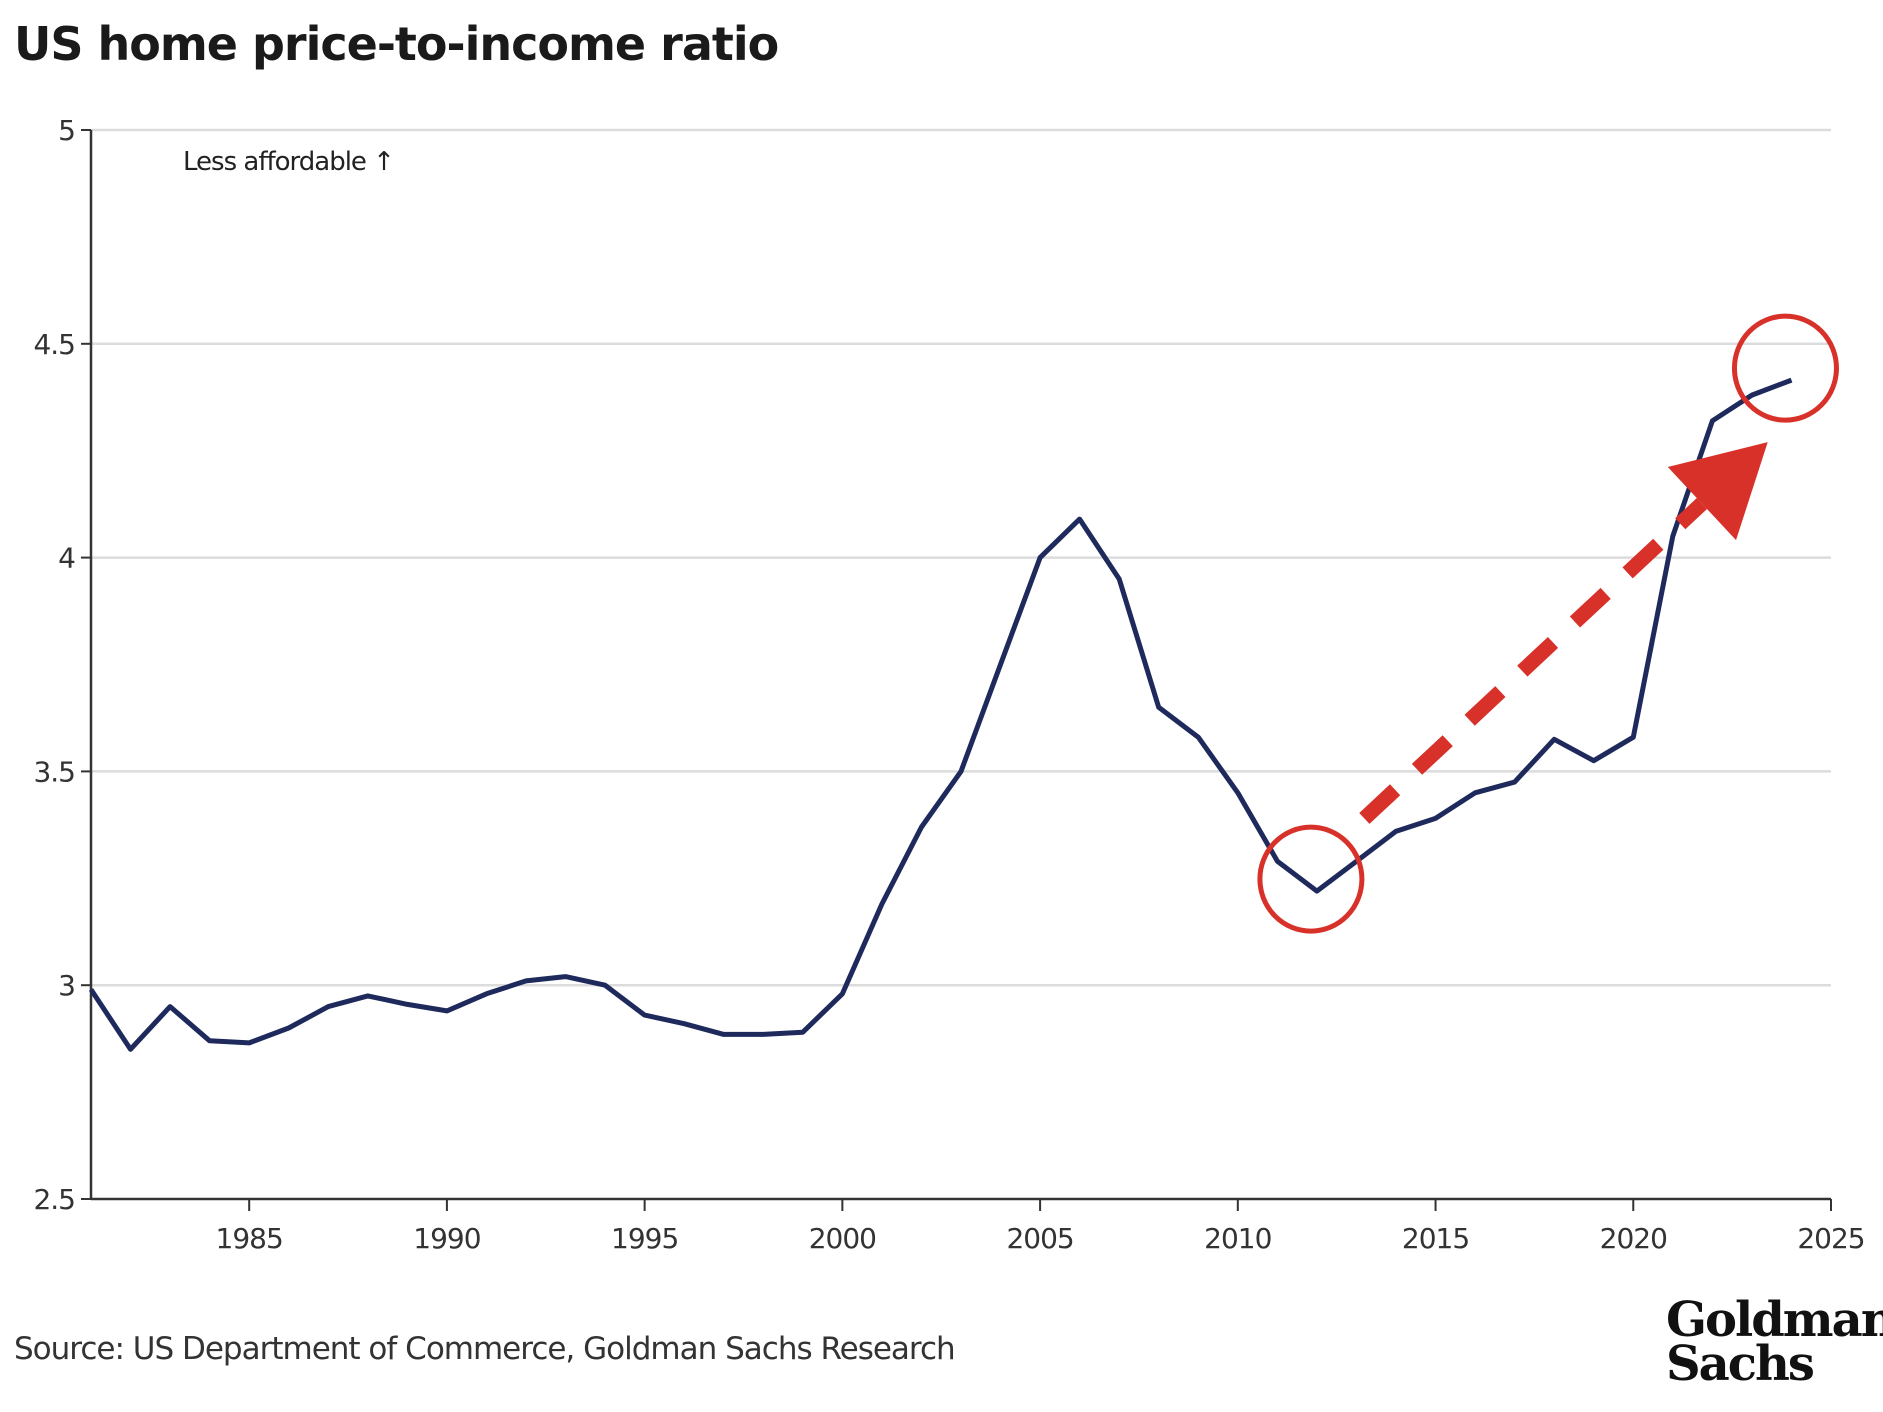 The image size is (1883, 1412). I want to click on x-tick-label: 2020, so click(1633, 1238).